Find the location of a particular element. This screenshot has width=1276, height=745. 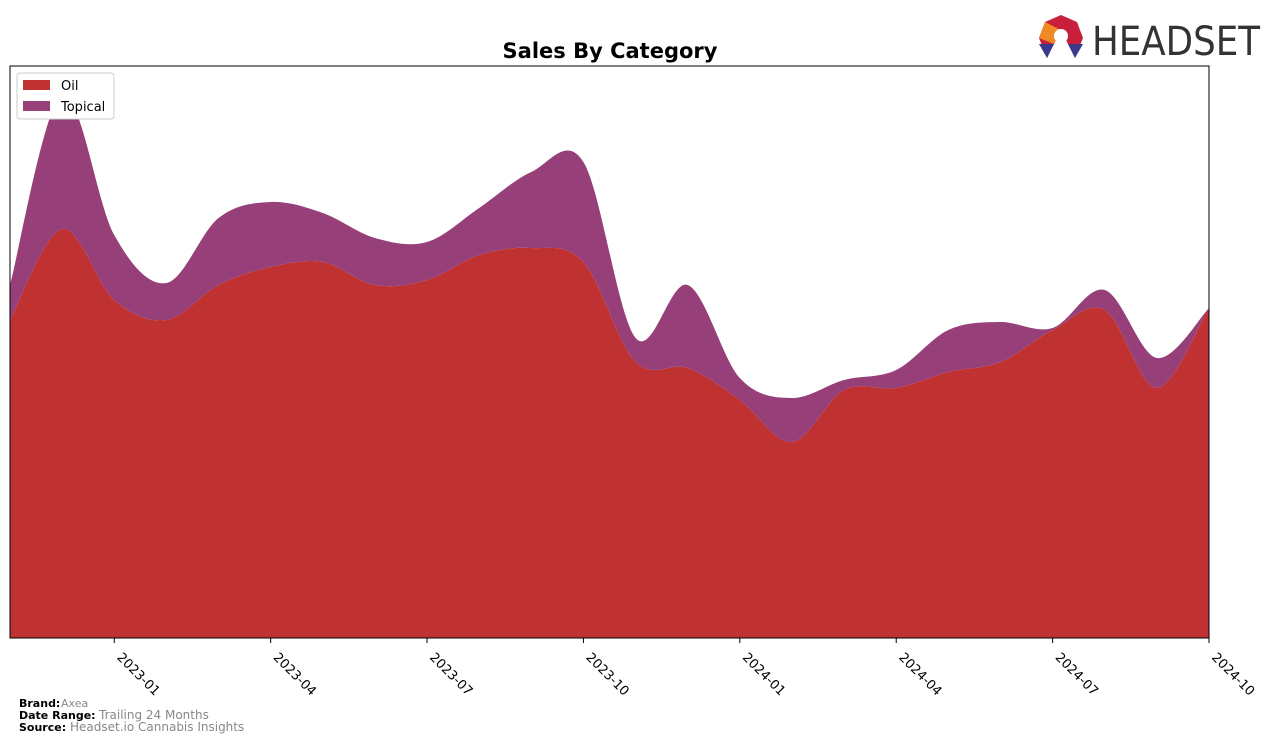

x-tick-label: 2024-04 is located at coordinates (919, 674).